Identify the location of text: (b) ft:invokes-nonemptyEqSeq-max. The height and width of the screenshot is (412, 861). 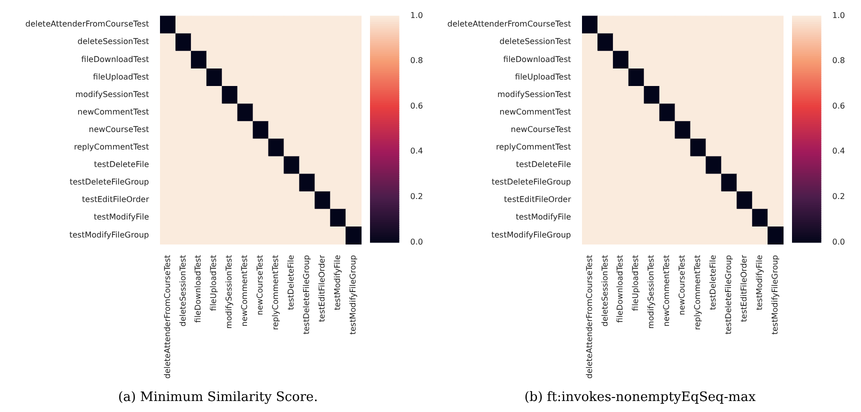
(640, 397).